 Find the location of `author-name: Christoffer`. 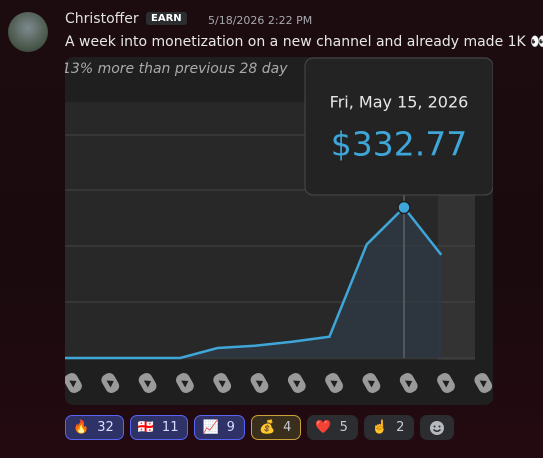

author-name: Christoffer is located at coordinates (102, 19).